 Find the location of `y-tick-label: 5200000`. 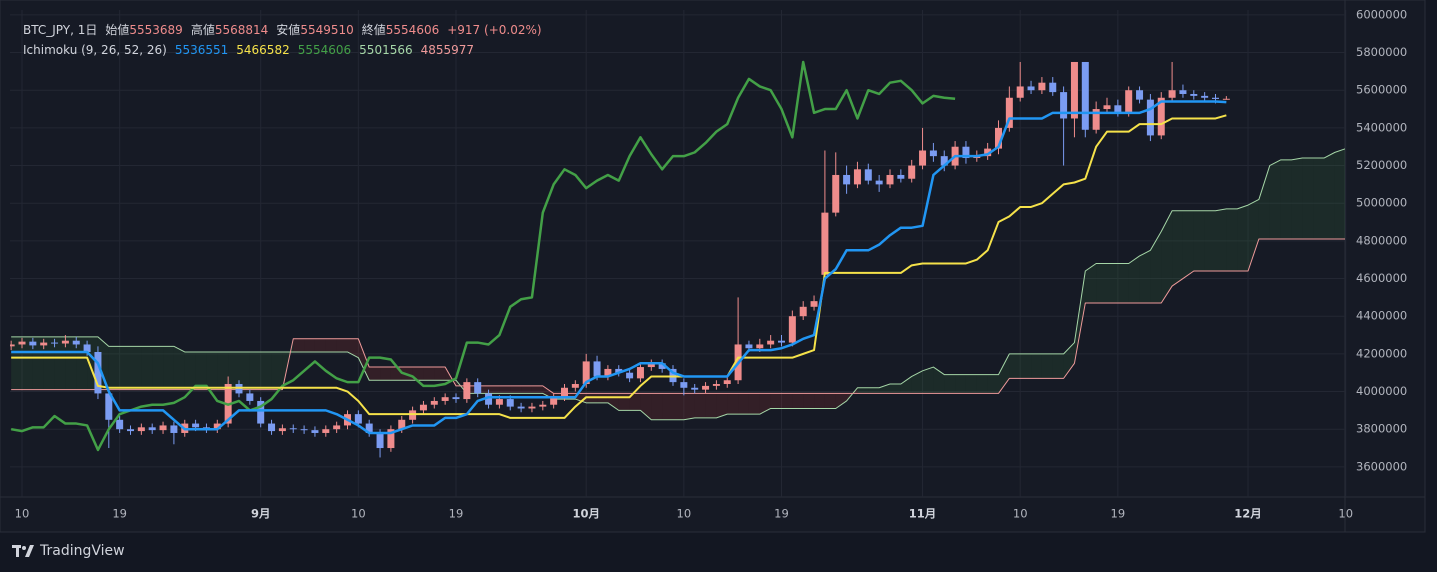

y-tick-label: 5200000 is located at coordinates (1381, 165).